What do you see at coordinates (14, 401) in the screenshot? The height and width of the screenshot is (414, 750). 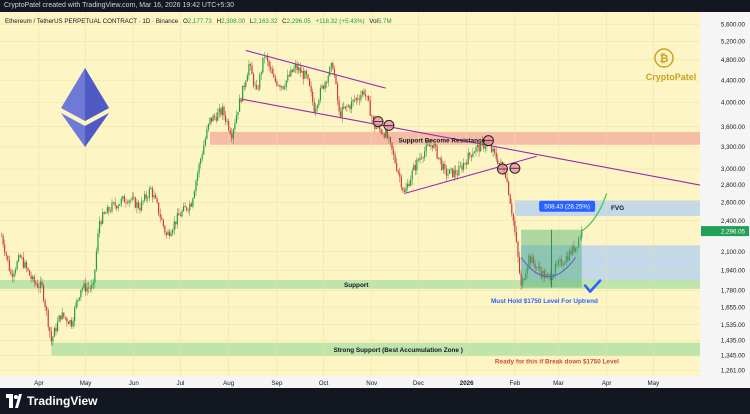 I see `tradingview-logo-icon` at bounding box center [14, 401].